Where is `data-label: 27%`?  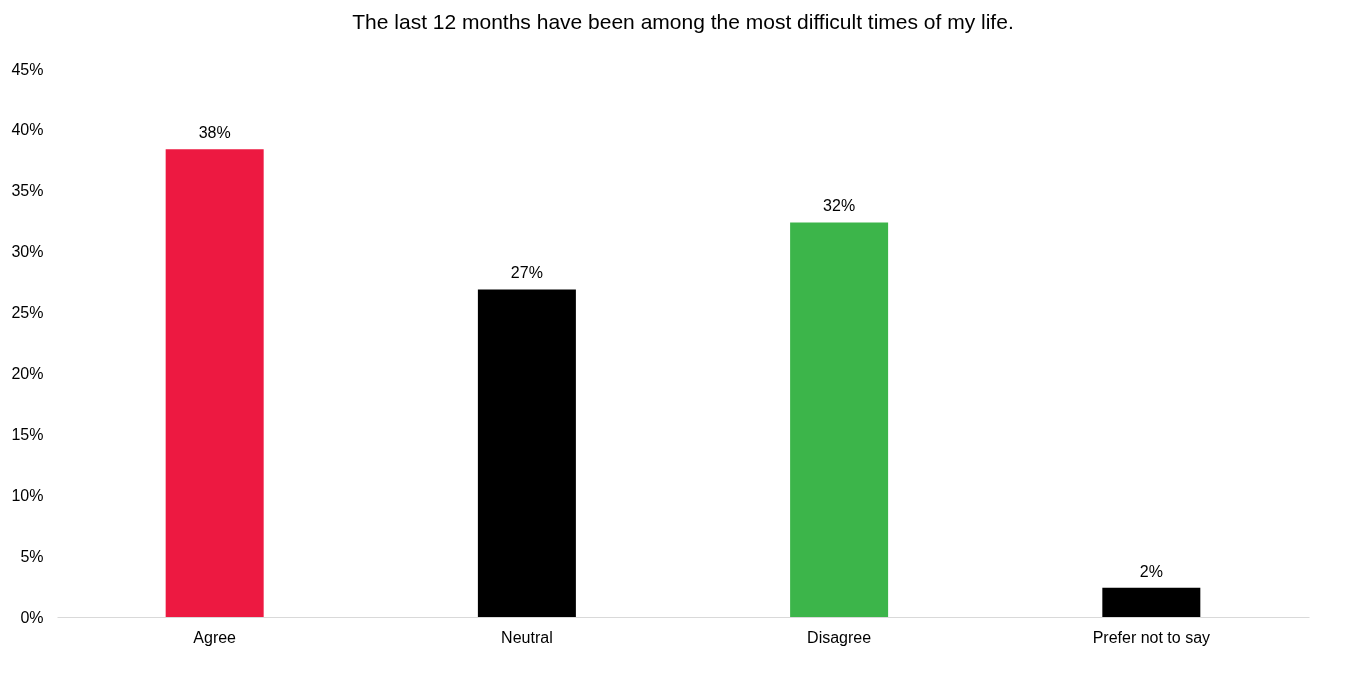
data-label: 27% is located at coordinates (526, 273).